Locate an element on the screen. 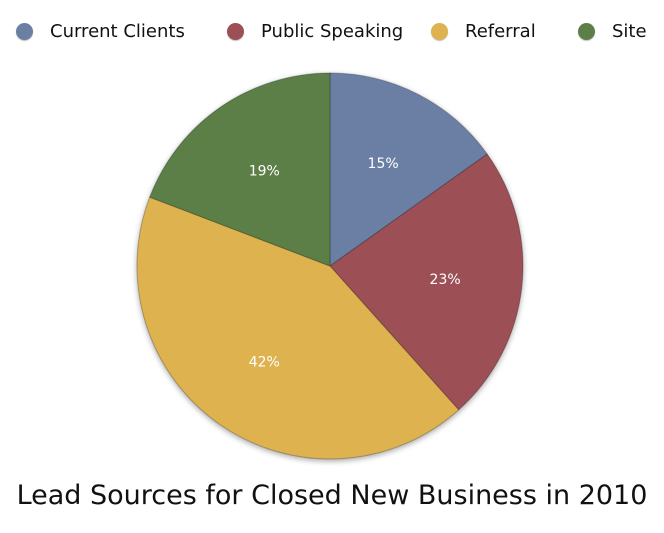 This screenshot has height=533, width=664. legend-label-public-speaking: Public Speaking is located at coordinates (332, 31).